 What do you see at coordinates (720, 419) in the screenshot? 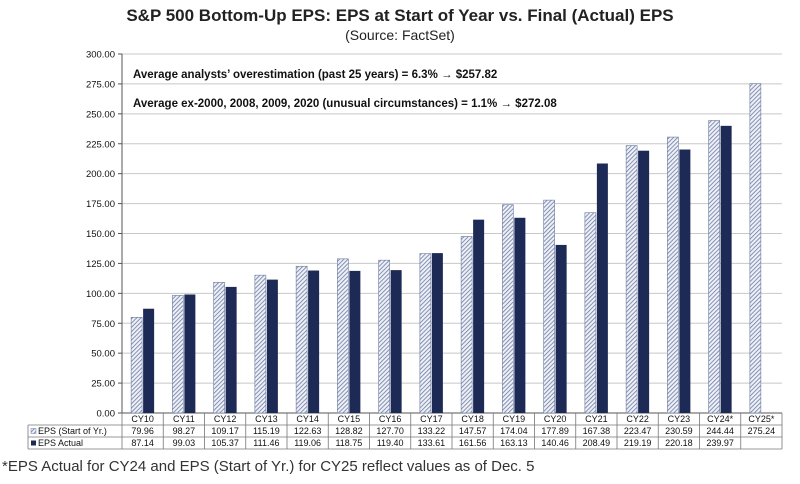
I see `x-category-label: CY24*` at bounding box center [720, 419].